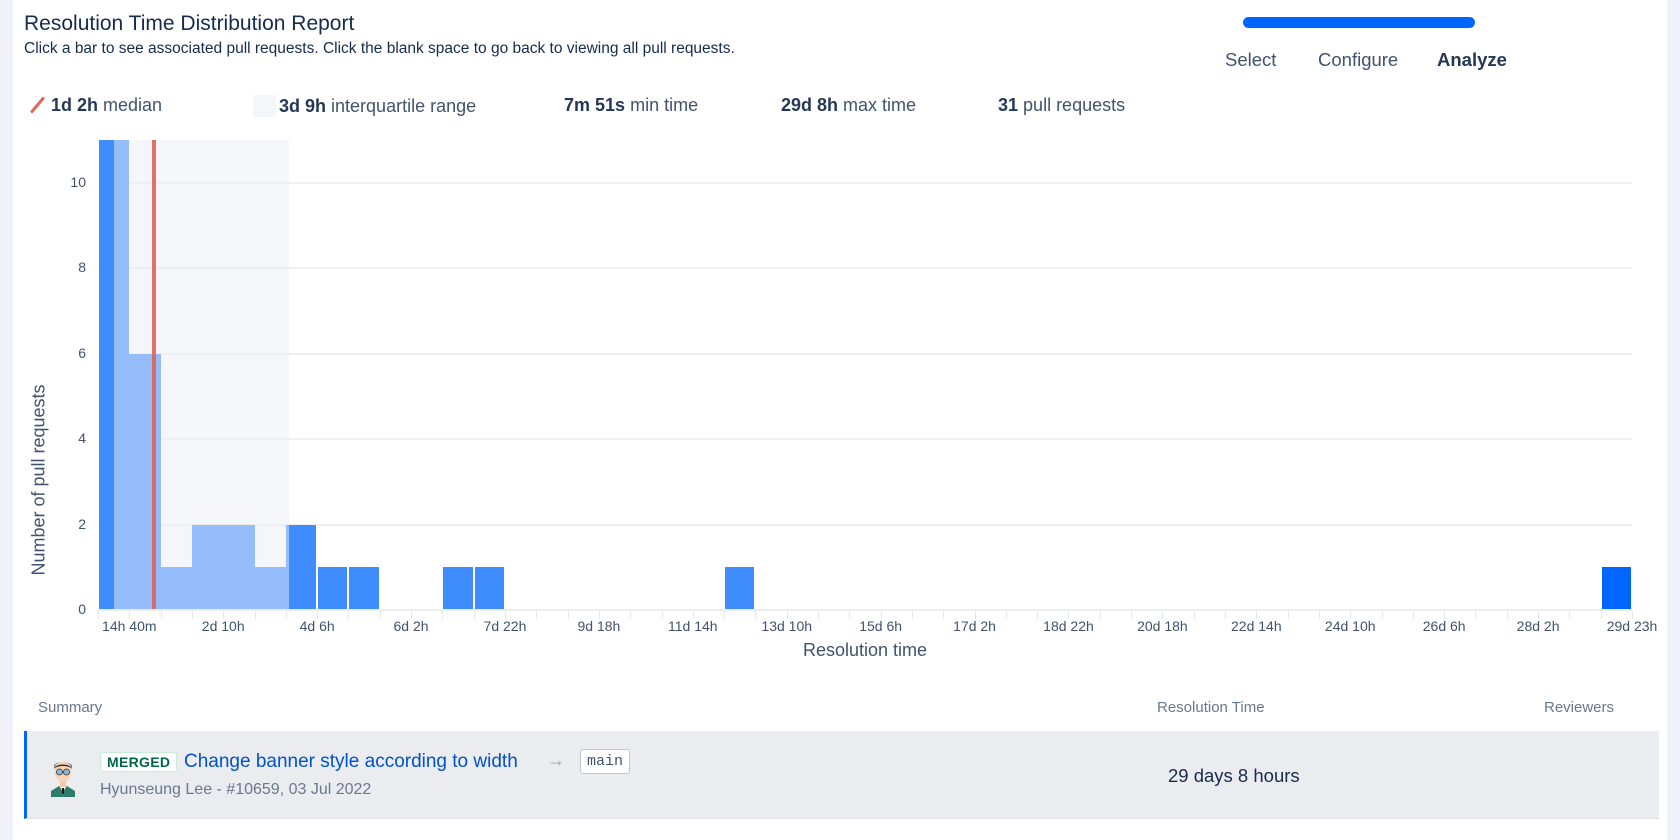 The image size is (1680, 840). Describe the element at coordinates (82, 352) in the screenshot. I see `y-tick-label: 6` at that location.